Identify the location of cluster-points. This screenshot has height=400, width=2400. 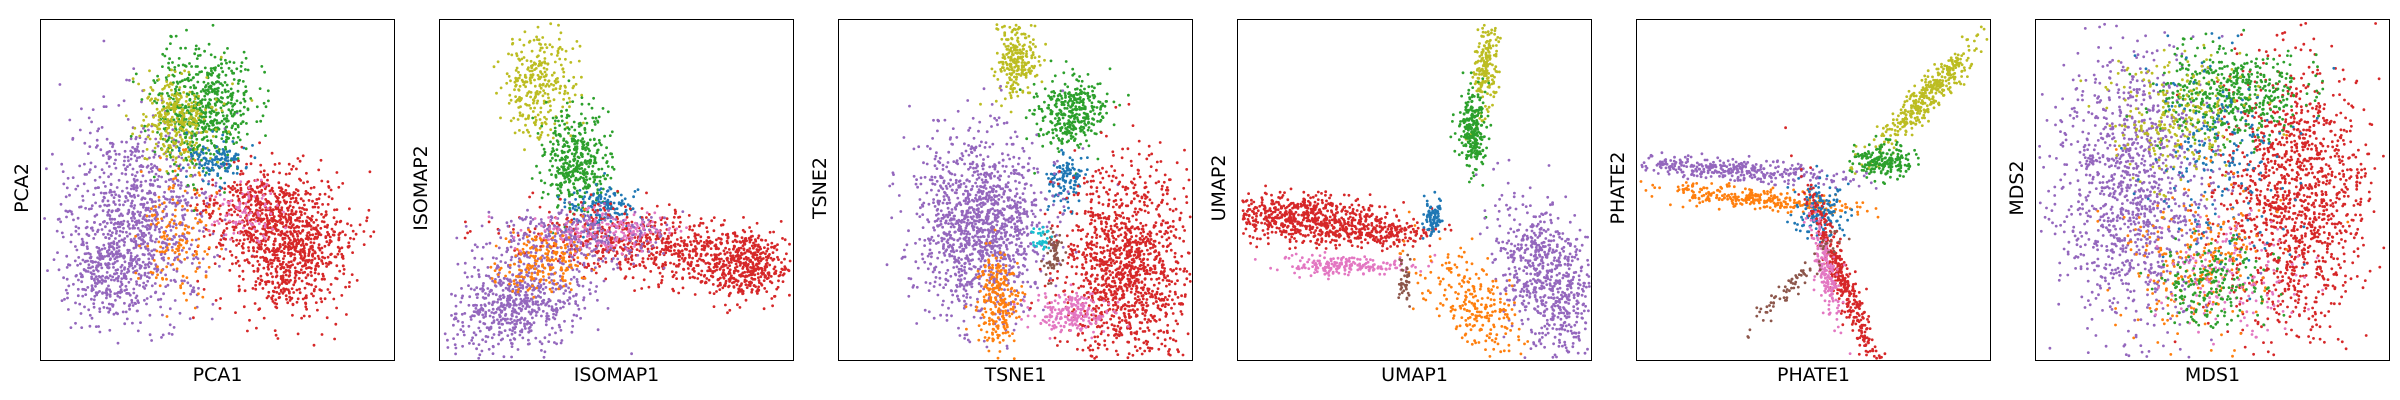
(538, 87).